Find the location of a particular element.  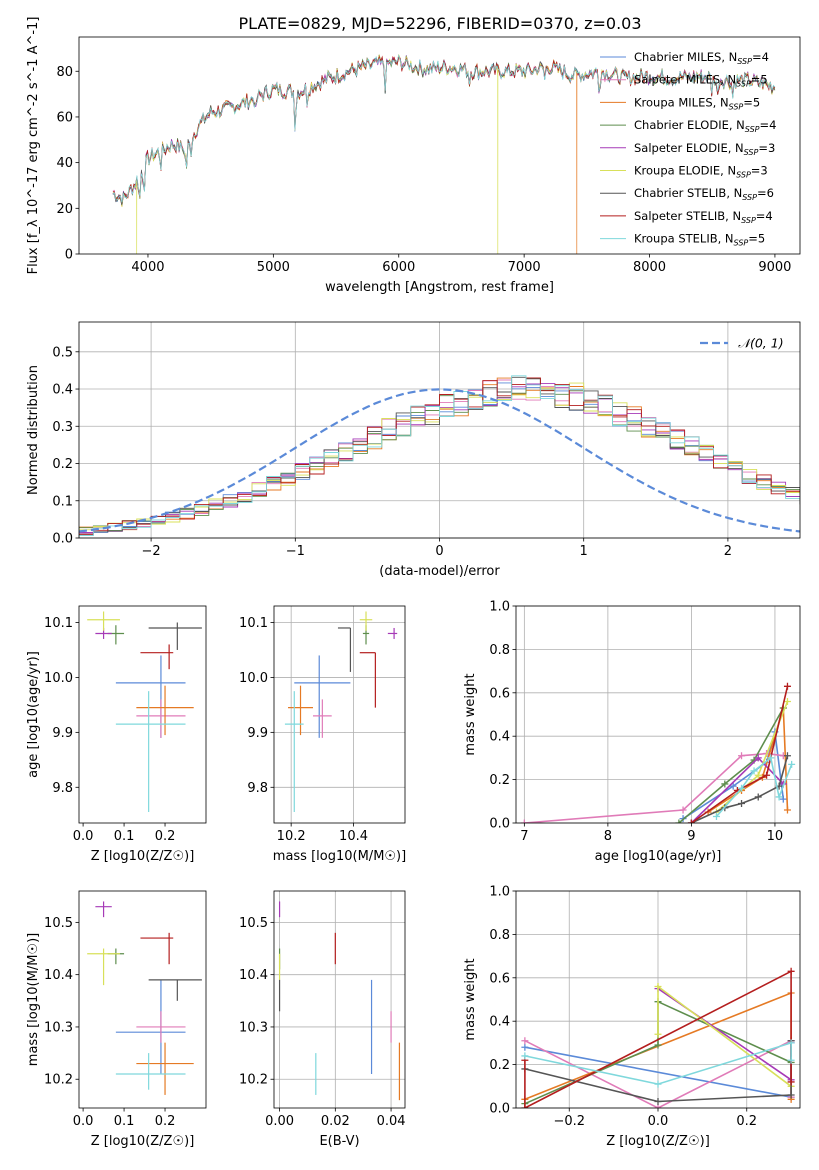

y-tick-label: 0.1 is located at coordinates (62, 501).